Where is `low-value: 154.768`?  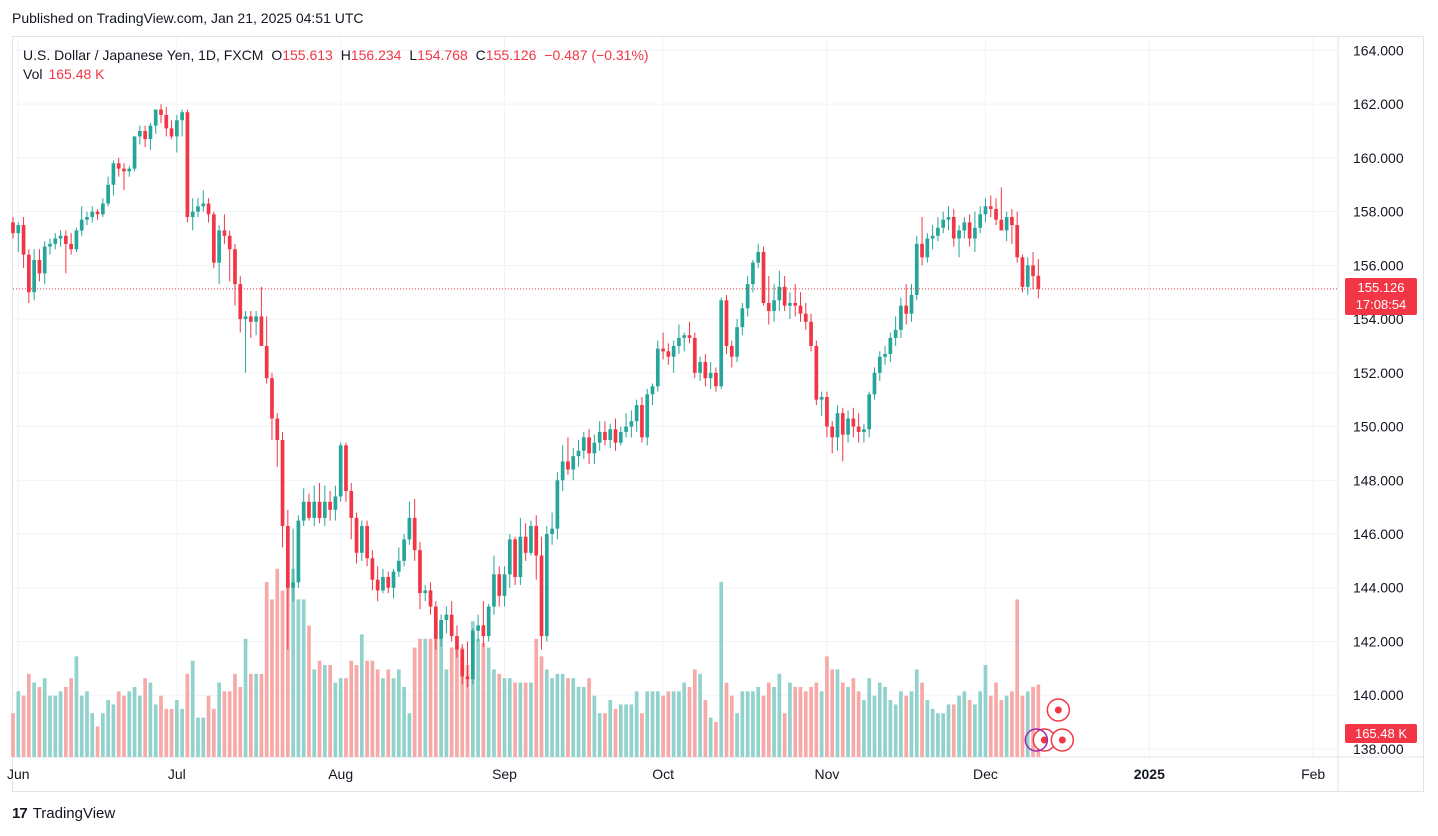
low-value: 154.768 is located at coordinates (442, 55).